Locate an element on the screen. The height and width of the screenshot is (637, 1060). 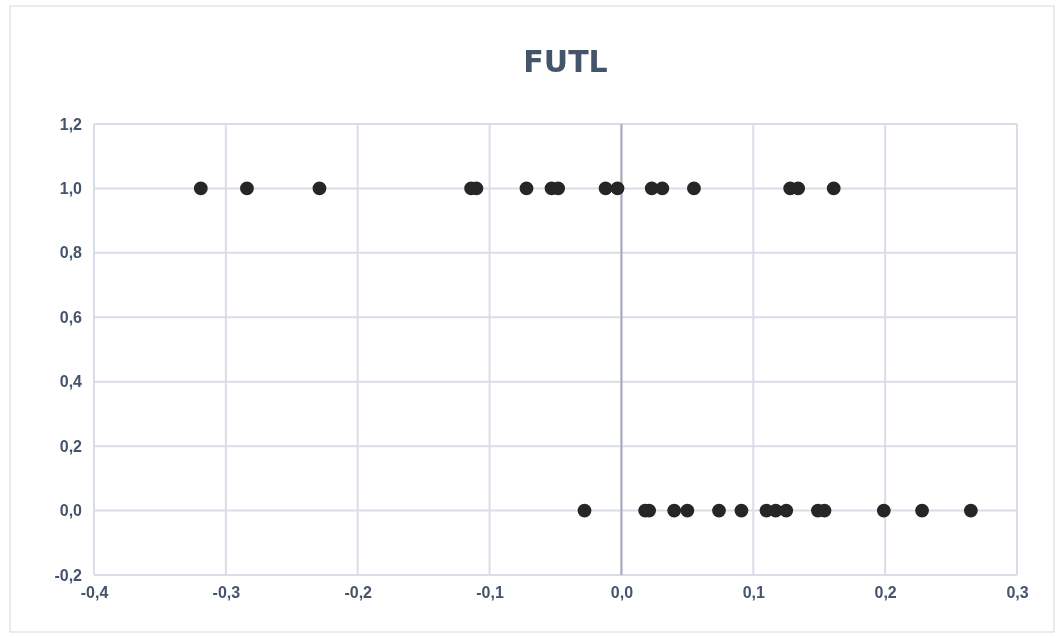
y-tick-label: 1,0 is located at coordinates (71, 189).